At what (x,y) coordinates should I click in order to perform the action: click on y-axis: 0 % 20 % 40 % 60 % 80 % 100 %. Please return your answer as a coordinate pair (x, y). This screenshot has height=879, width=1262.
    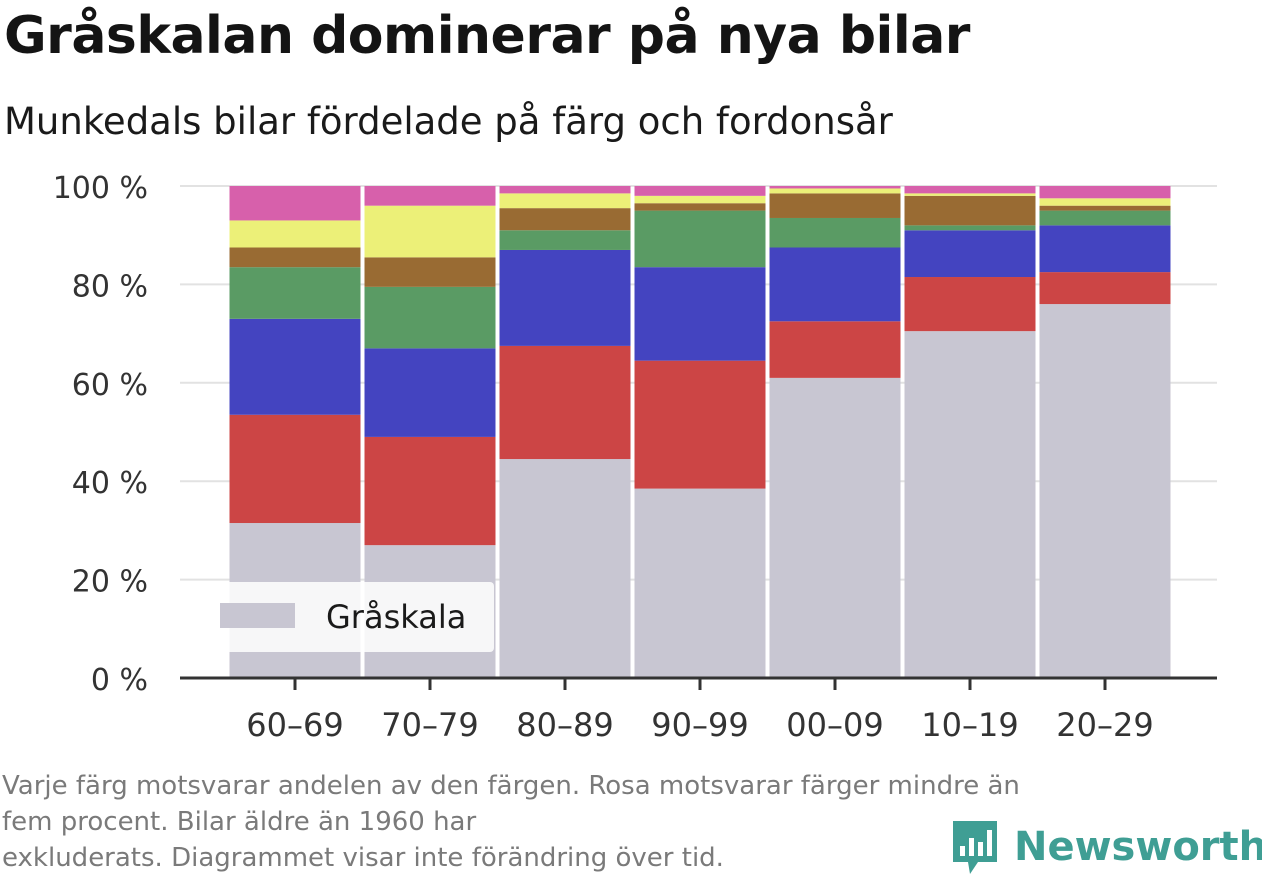
    Looking at the image, I should click on (100, 434).